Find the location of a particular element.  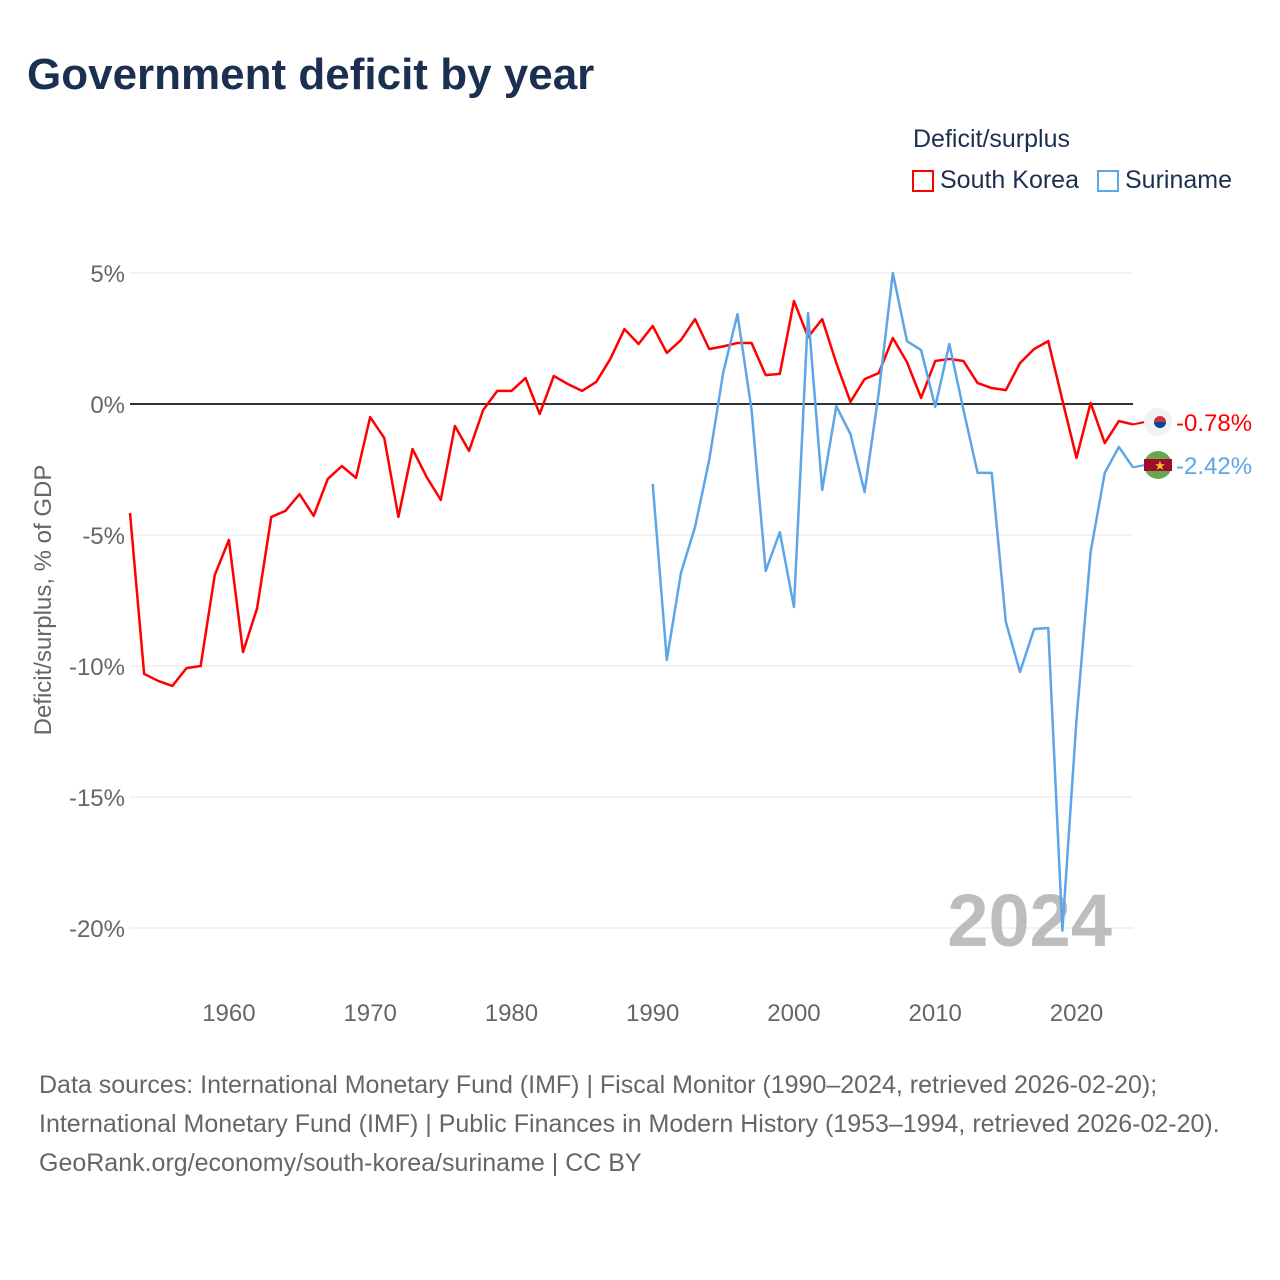

y-tick-label: -10% is located at coordinates (97, 667).